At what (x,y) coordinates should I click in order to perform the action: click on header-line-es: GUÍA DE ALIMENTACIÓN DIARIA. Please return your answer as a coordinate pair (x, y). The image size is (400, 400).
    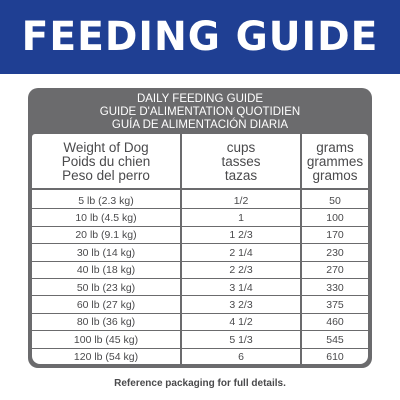
    Looking at the image, I should click on (200, 124).